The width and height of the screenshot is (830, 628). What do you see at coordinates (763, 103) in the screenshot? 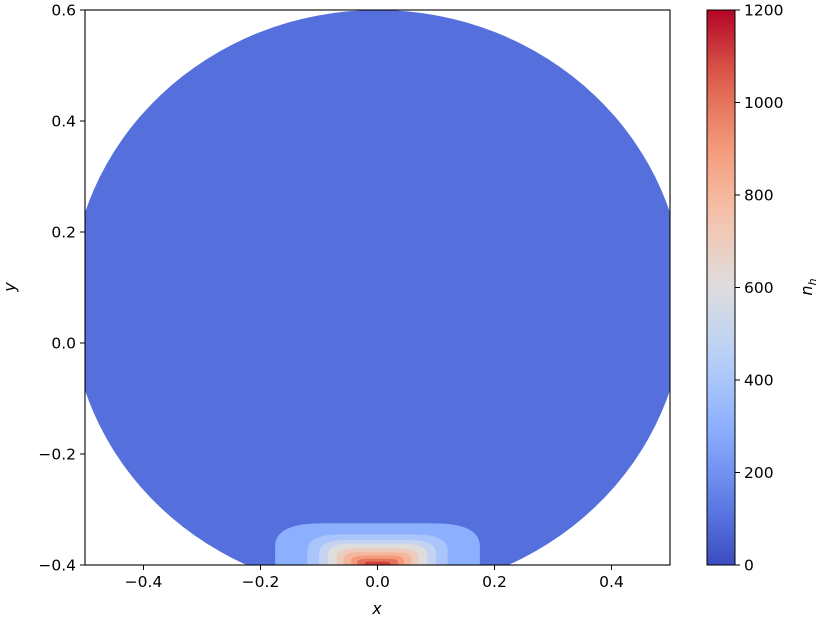
I see `colorbar-tick-label: 1000` at bounding box center [763, 103].